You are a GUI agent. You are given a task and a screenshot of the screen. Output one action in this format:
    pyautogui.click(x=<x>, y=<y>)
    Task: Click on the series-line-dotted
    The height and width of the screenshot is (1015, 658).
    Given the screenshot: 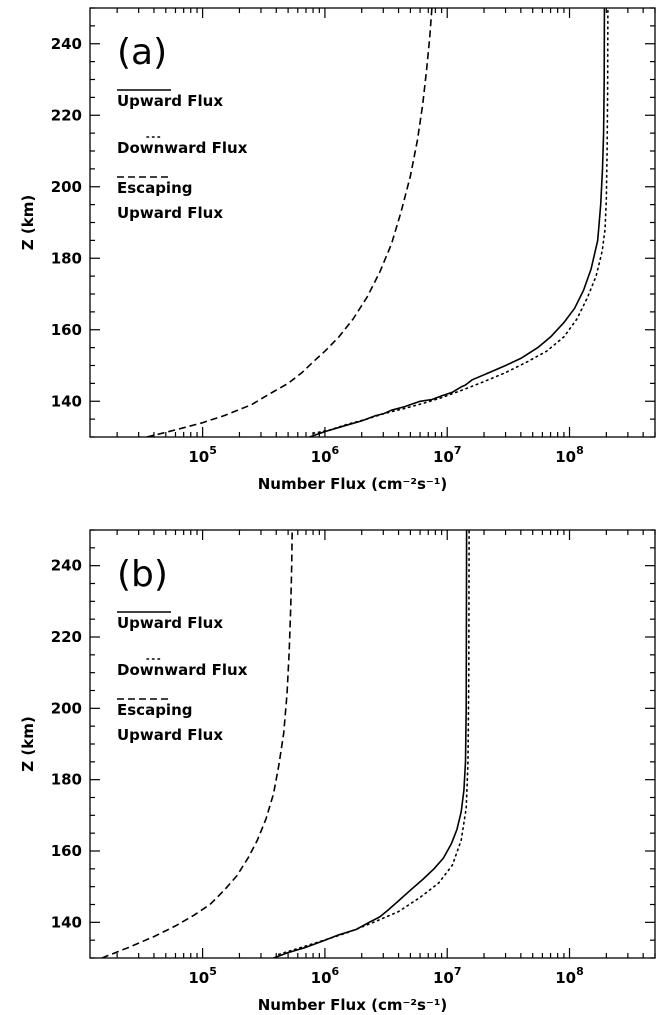 What is the action you would take?
    pyautogui.click(x=373, y=743)
    